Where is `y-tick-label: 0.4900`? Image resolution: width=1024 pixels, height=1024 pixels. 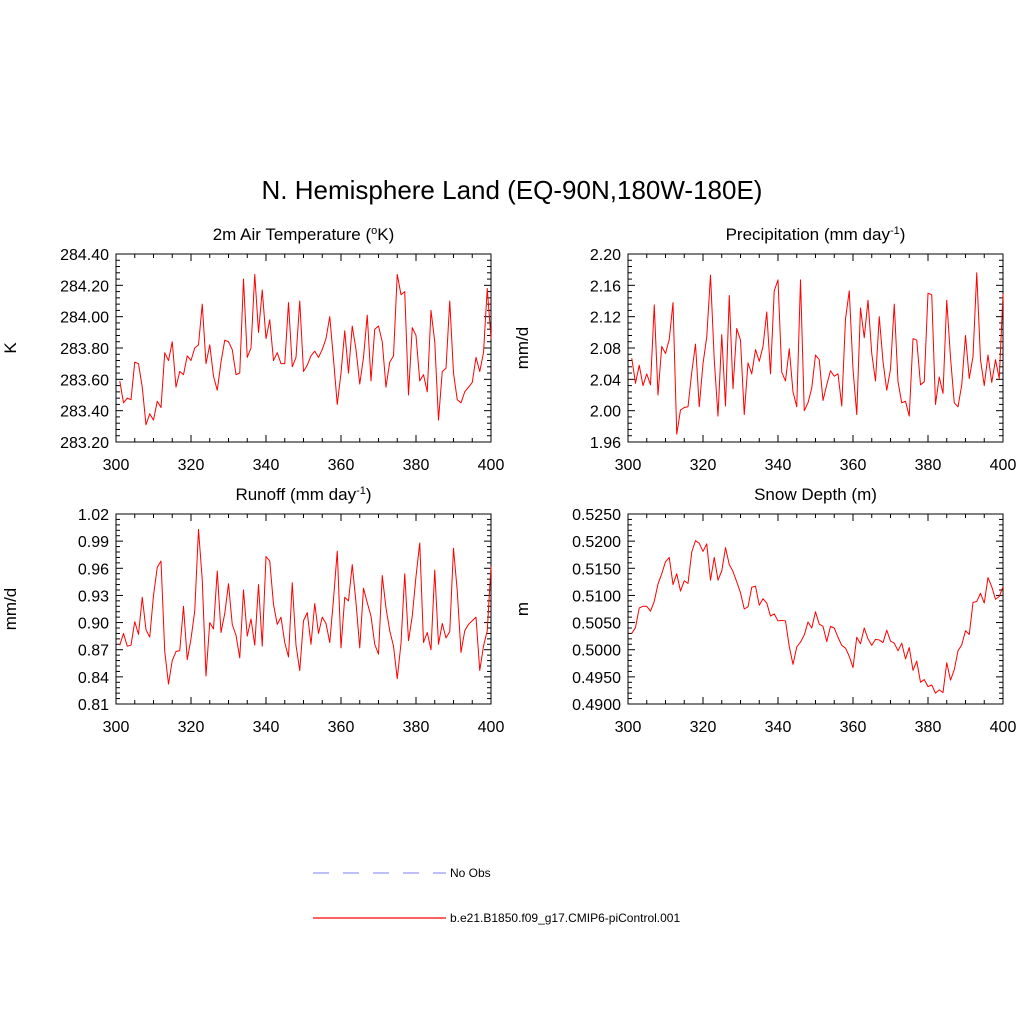
y-tick-label: 0.4900 is located at coordinates (596, 705).